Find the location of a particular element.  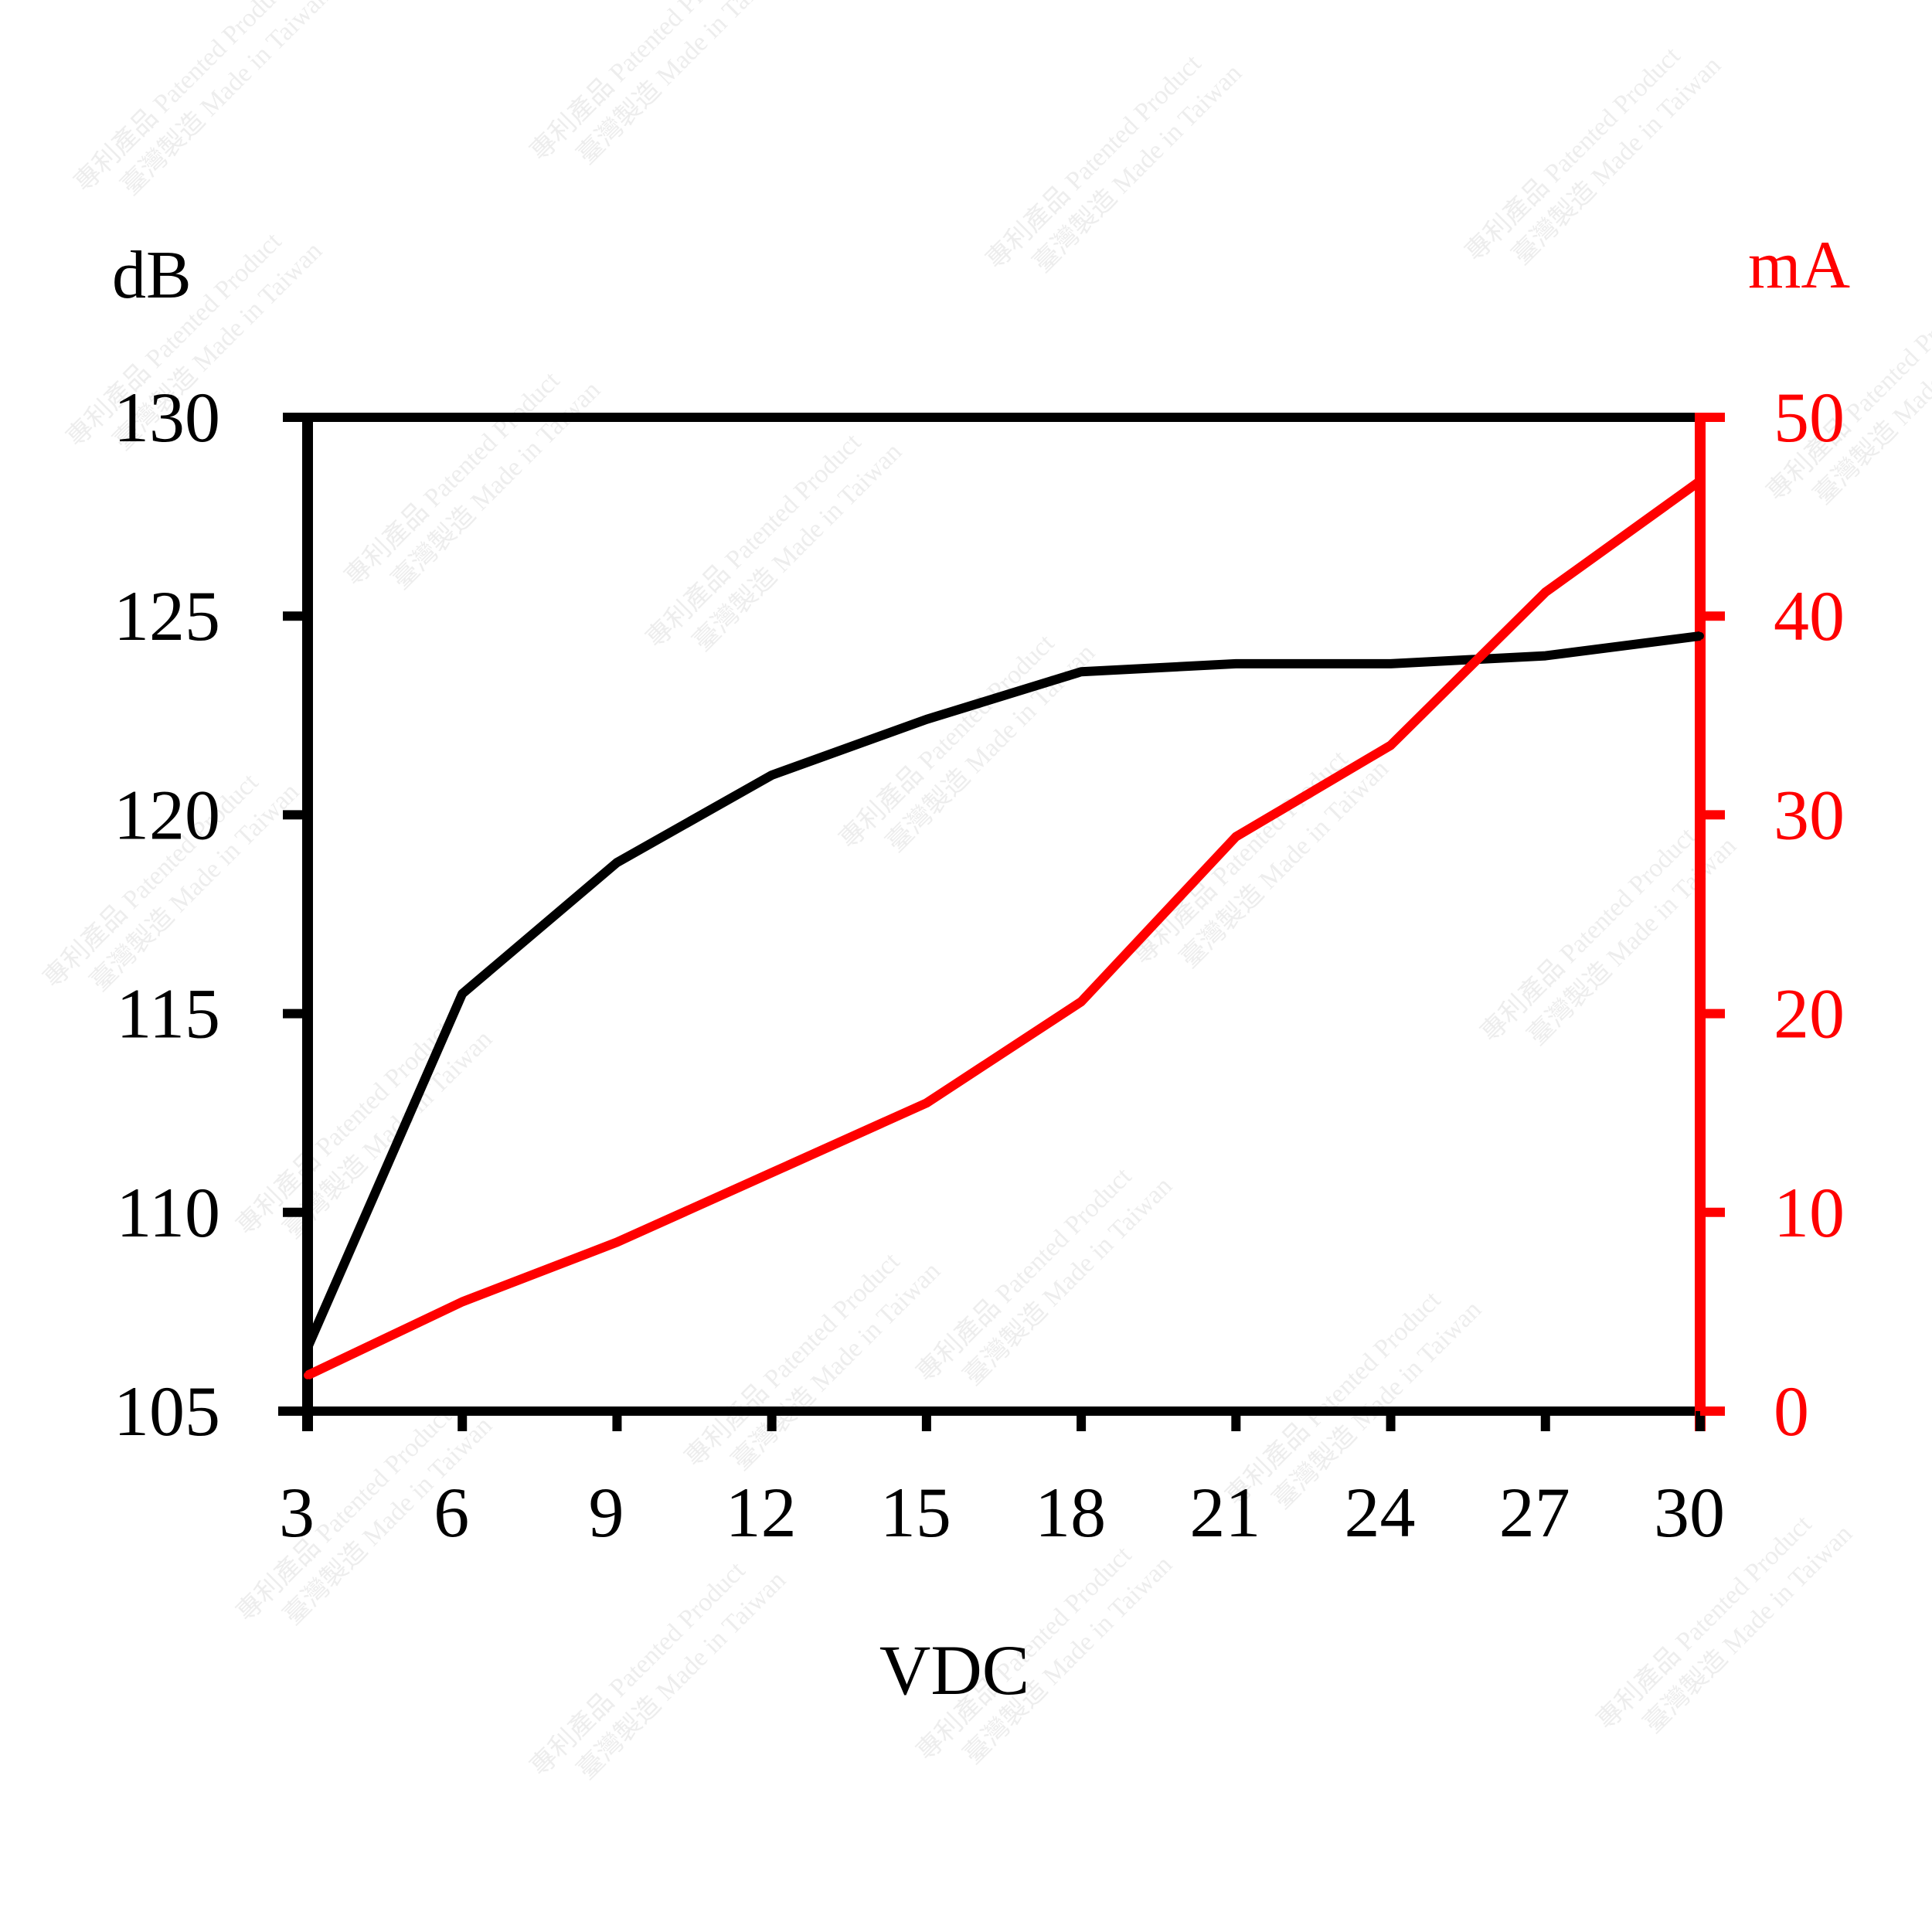

x-tick-label: 30 is located at coordinates (1689, 1512).